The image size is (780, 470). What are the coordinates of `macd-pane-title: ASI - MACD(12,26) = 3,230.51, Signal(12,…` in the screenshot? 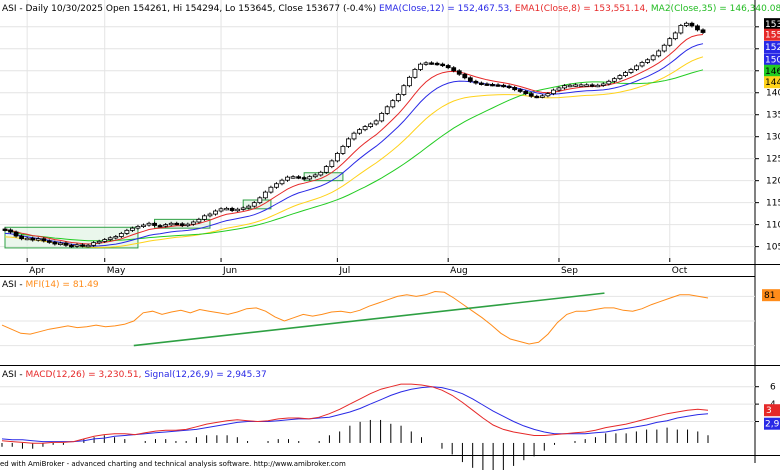 It's located at (134, 375).